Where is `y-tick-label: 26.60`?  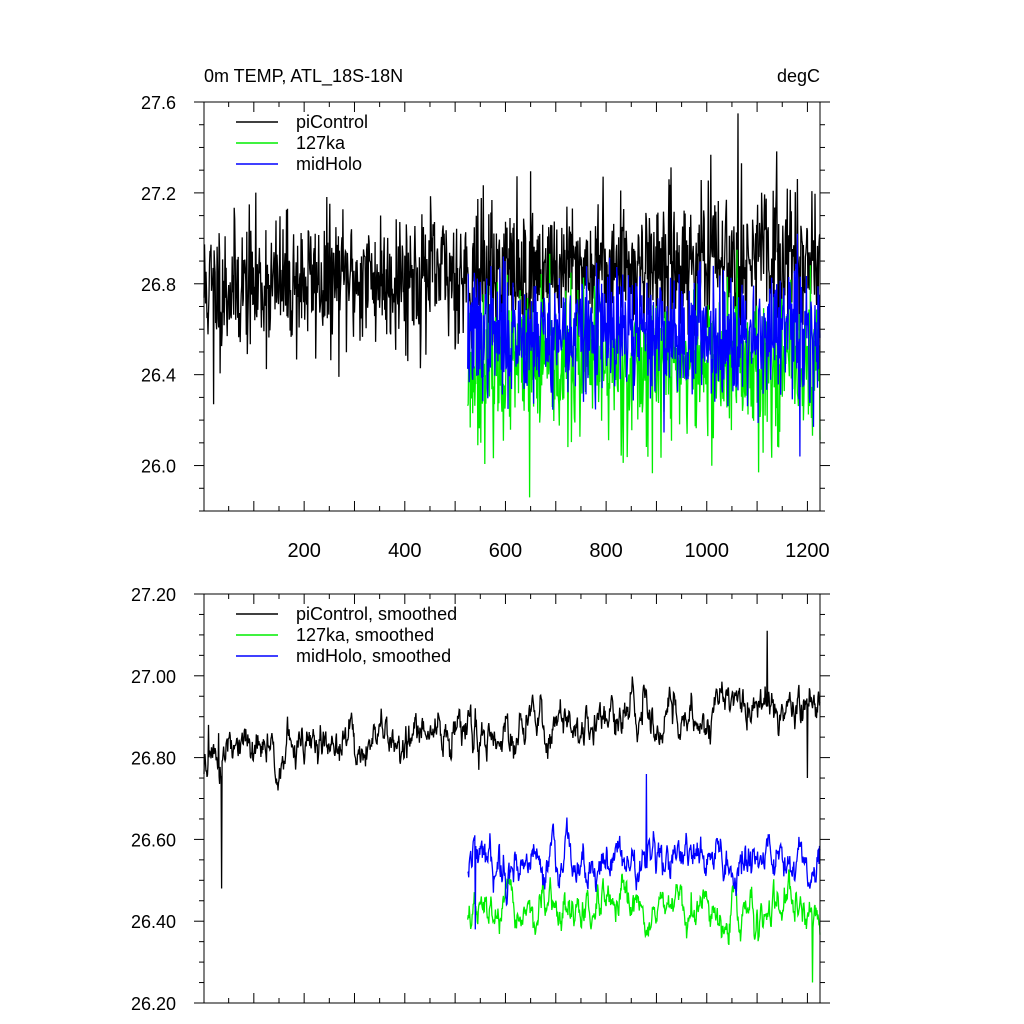 y-tick-label: 26.60 is located at coordinates (153, 840).